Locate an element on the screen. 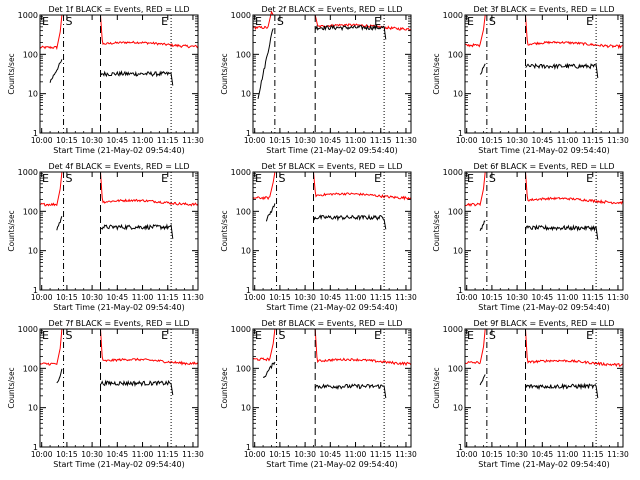  panel-title: Det 7f BLACK = Events, RED = LLD is located at coordinates (118, 323).